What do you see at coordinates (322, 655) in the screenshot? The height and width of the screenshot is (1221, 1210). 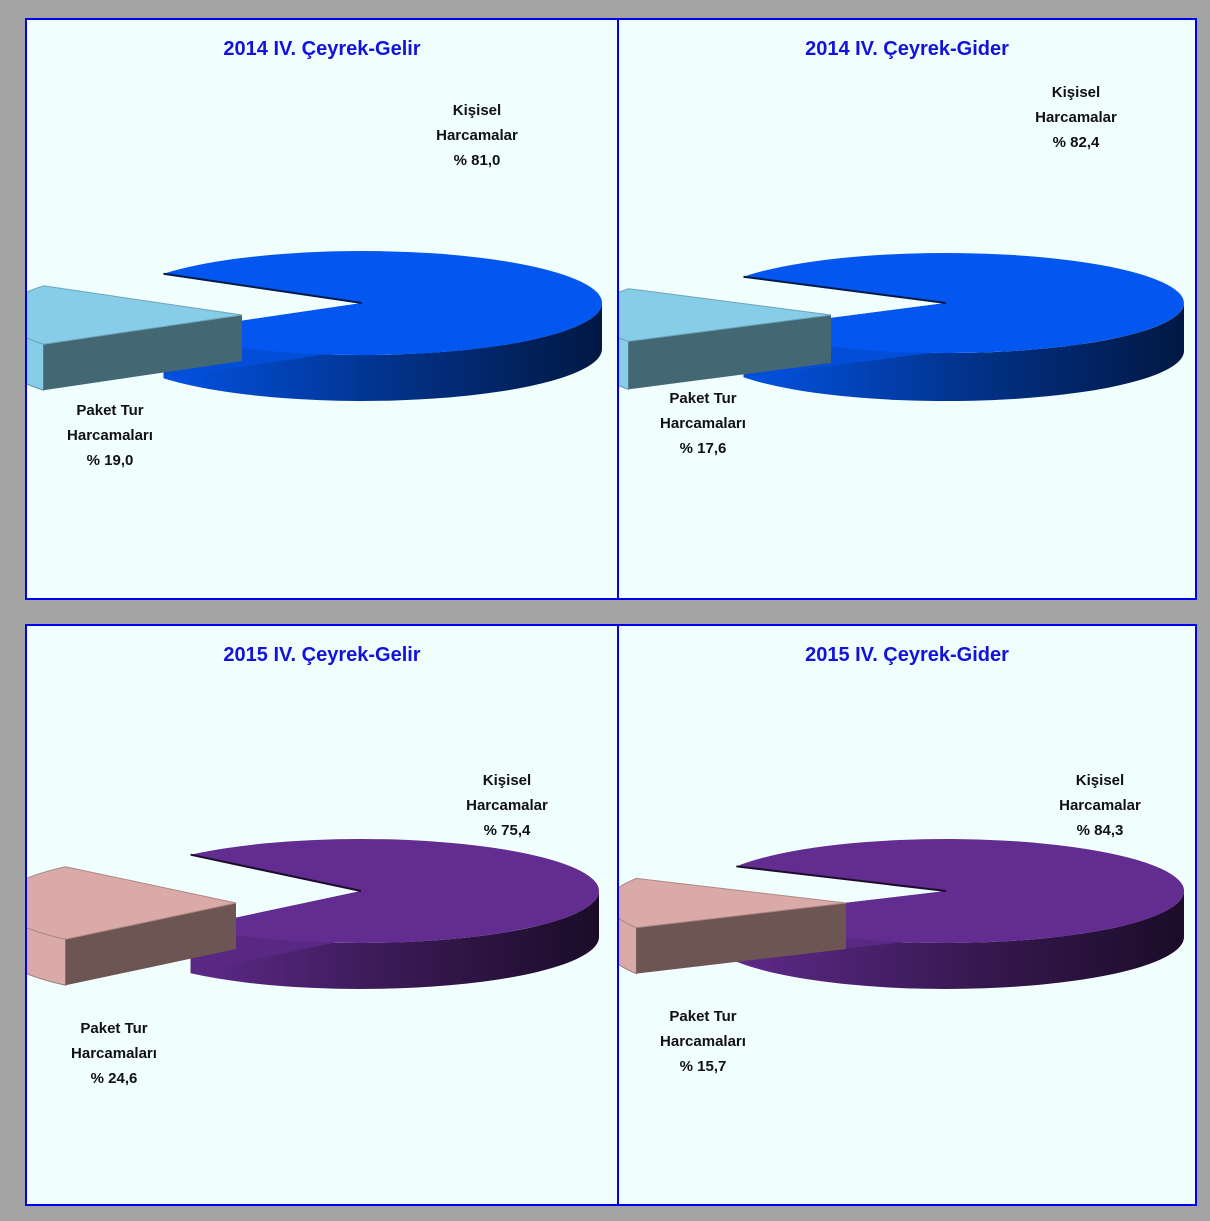 I see `chart-title: 2015 IV. Çeyrek-Gelir` at bounding box center [322, 655].